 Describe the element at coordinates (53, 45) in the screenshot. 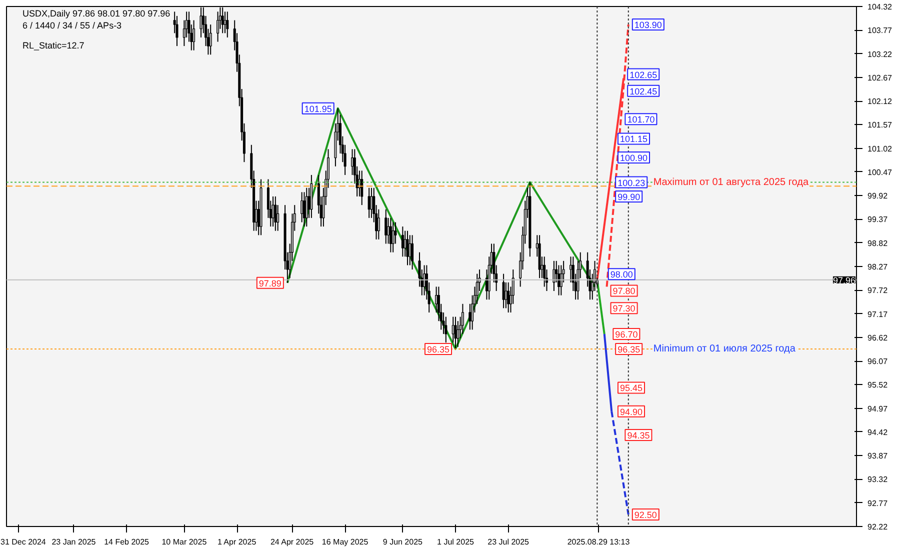

I see `annotation: RL_Static=12.7` at that location.